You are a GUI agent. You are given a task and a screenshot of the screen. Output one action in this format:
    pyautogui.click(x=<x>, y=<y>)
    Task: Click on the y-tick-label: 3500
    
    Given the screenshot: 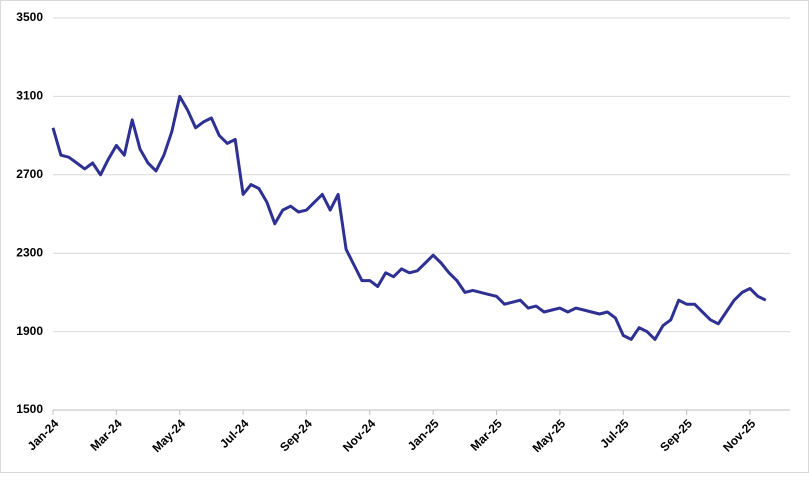 What is the action you would take?
    pyautogui.click(x=29, y=17)
    